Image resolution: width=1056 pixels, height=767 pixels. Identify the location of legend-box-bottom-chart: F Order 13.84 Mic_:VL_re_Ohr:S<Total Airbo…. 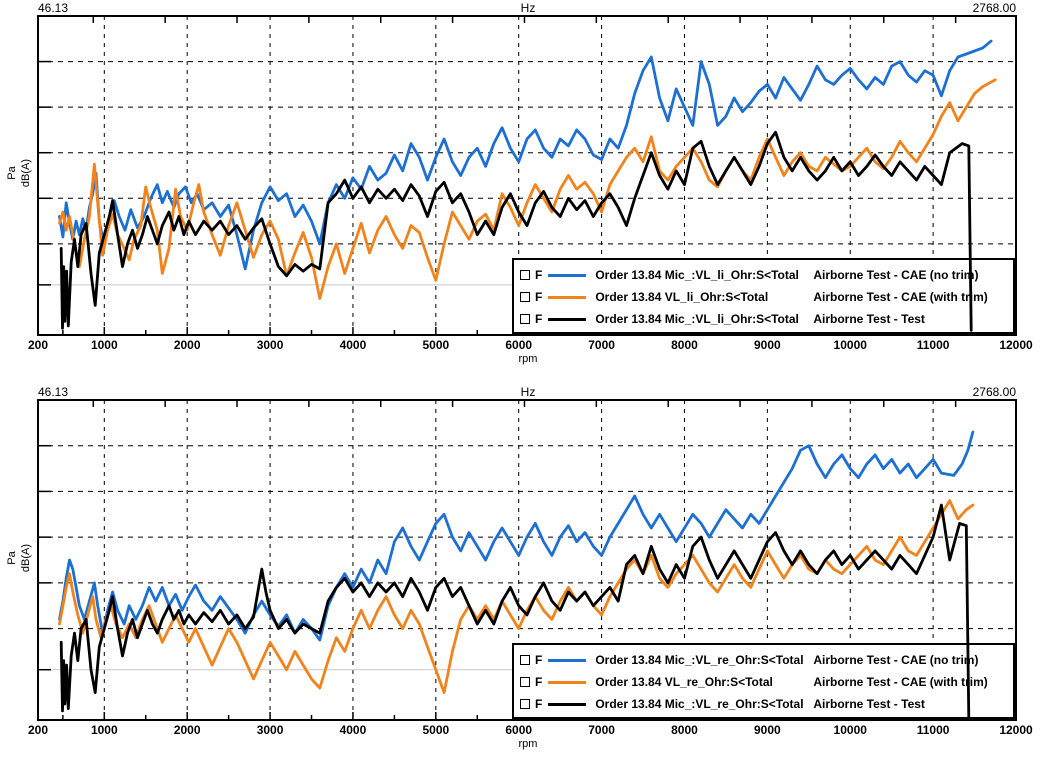
(763, 681).